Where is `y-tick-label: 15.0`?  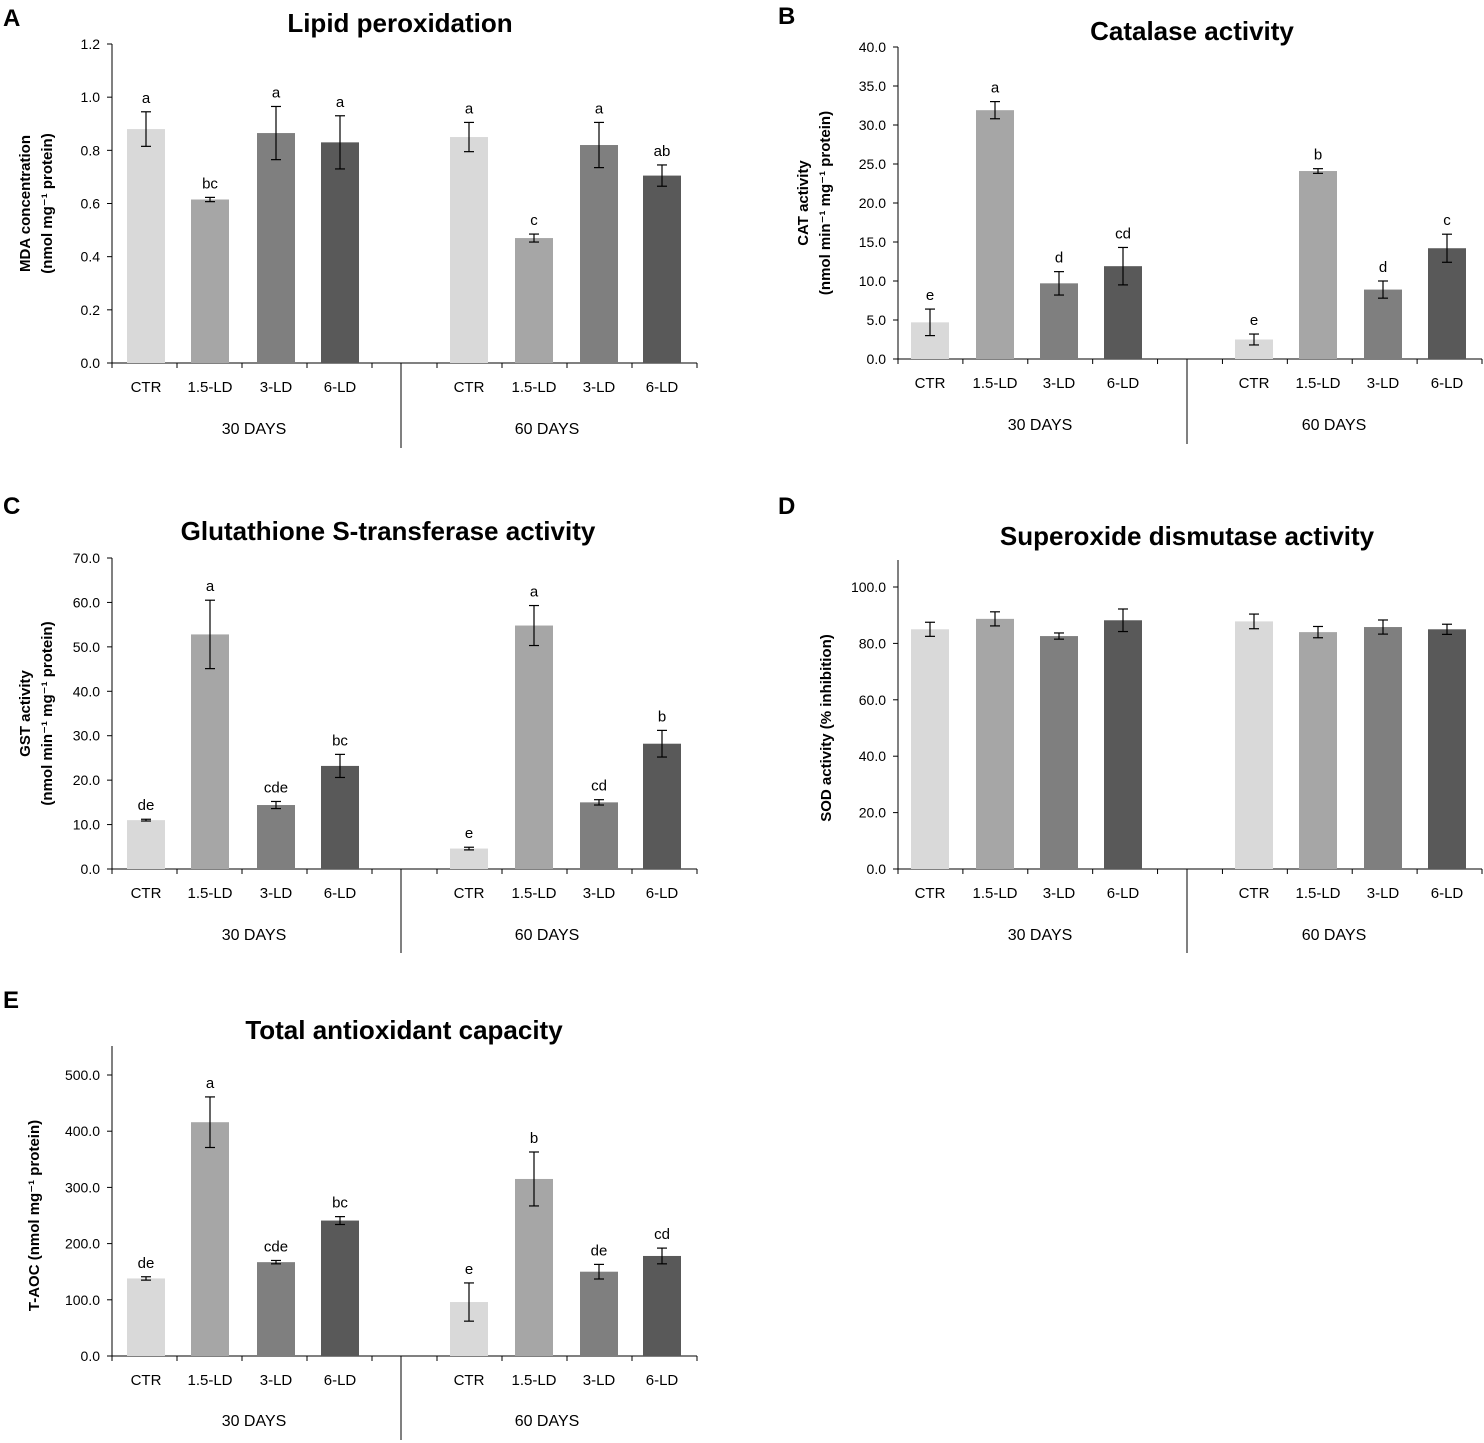 y-tick-label: 15.0 is located at coordinates (872, 242).